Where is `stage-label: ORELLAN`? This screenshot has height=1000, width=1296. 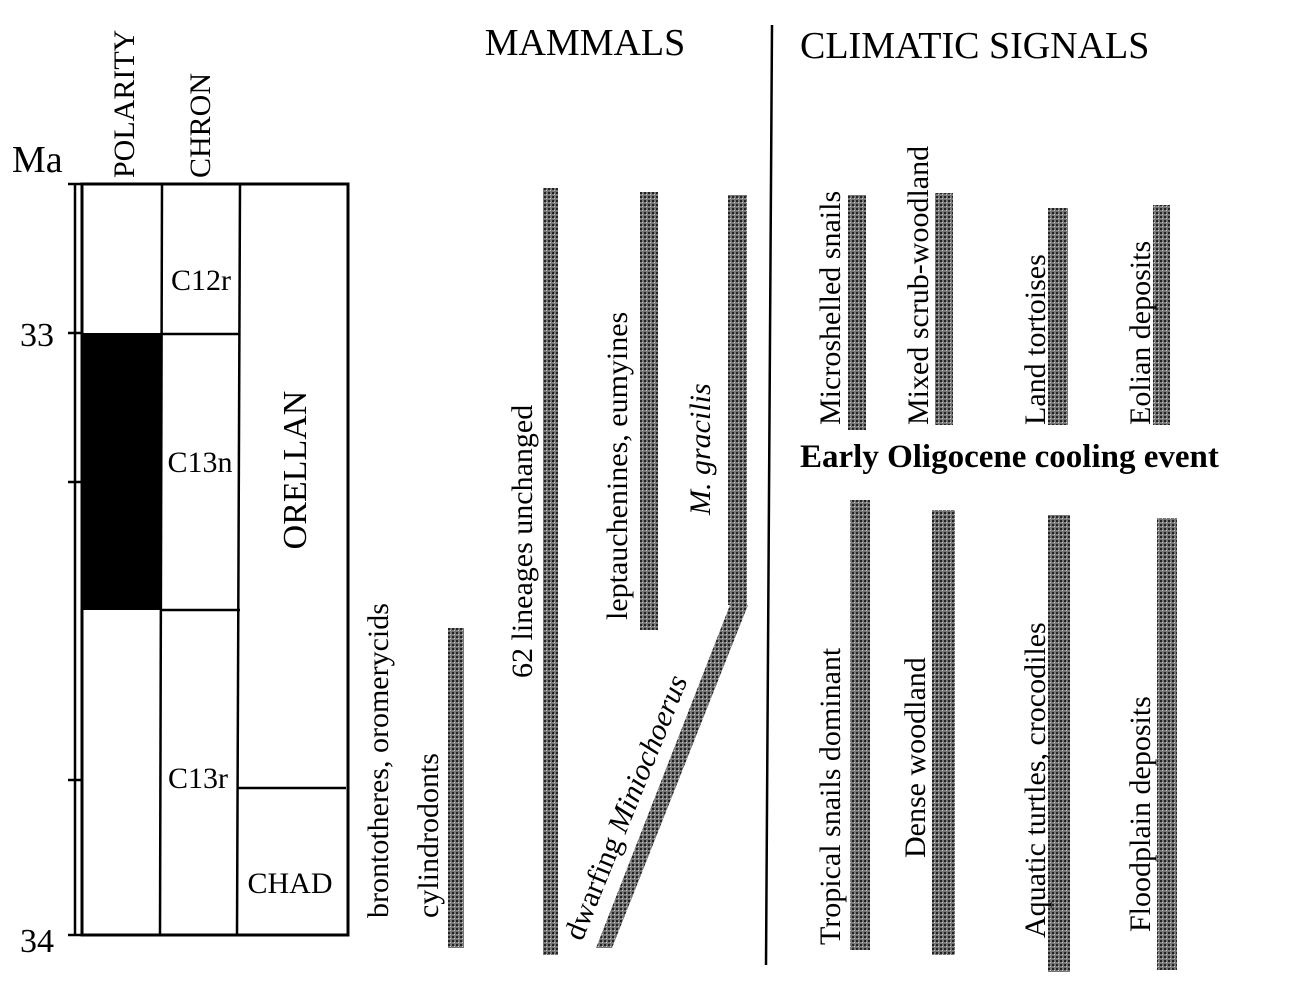
stage-label: ORELLAN is located at coordinates (295, 470).